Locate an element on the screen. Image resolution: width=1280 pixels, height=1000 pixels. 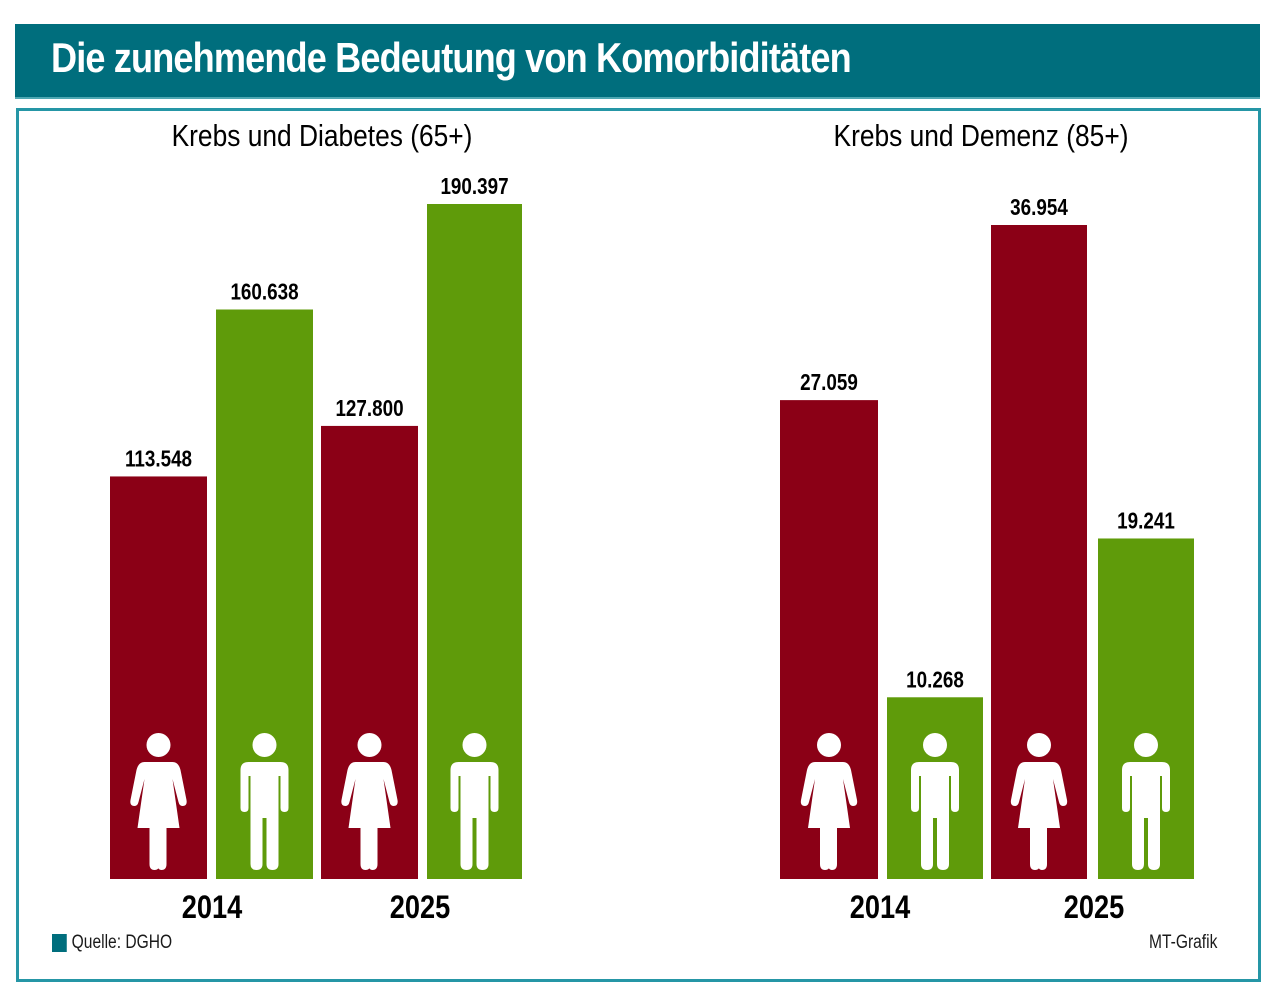
value-label: 27.059 is located at coordinates (829, 382).